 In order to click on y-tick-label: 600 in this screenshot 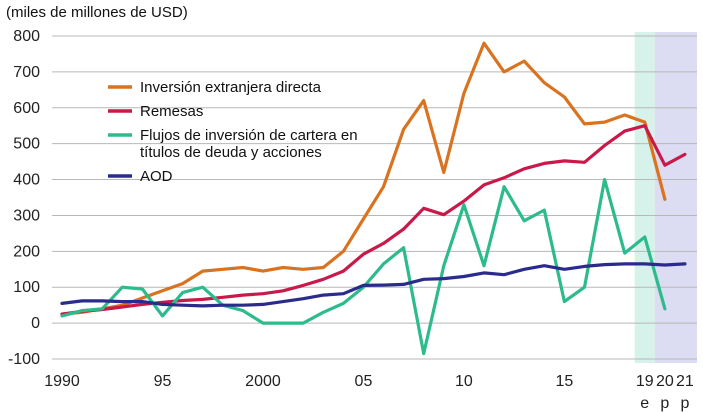, I will do `click(26, 108)`.